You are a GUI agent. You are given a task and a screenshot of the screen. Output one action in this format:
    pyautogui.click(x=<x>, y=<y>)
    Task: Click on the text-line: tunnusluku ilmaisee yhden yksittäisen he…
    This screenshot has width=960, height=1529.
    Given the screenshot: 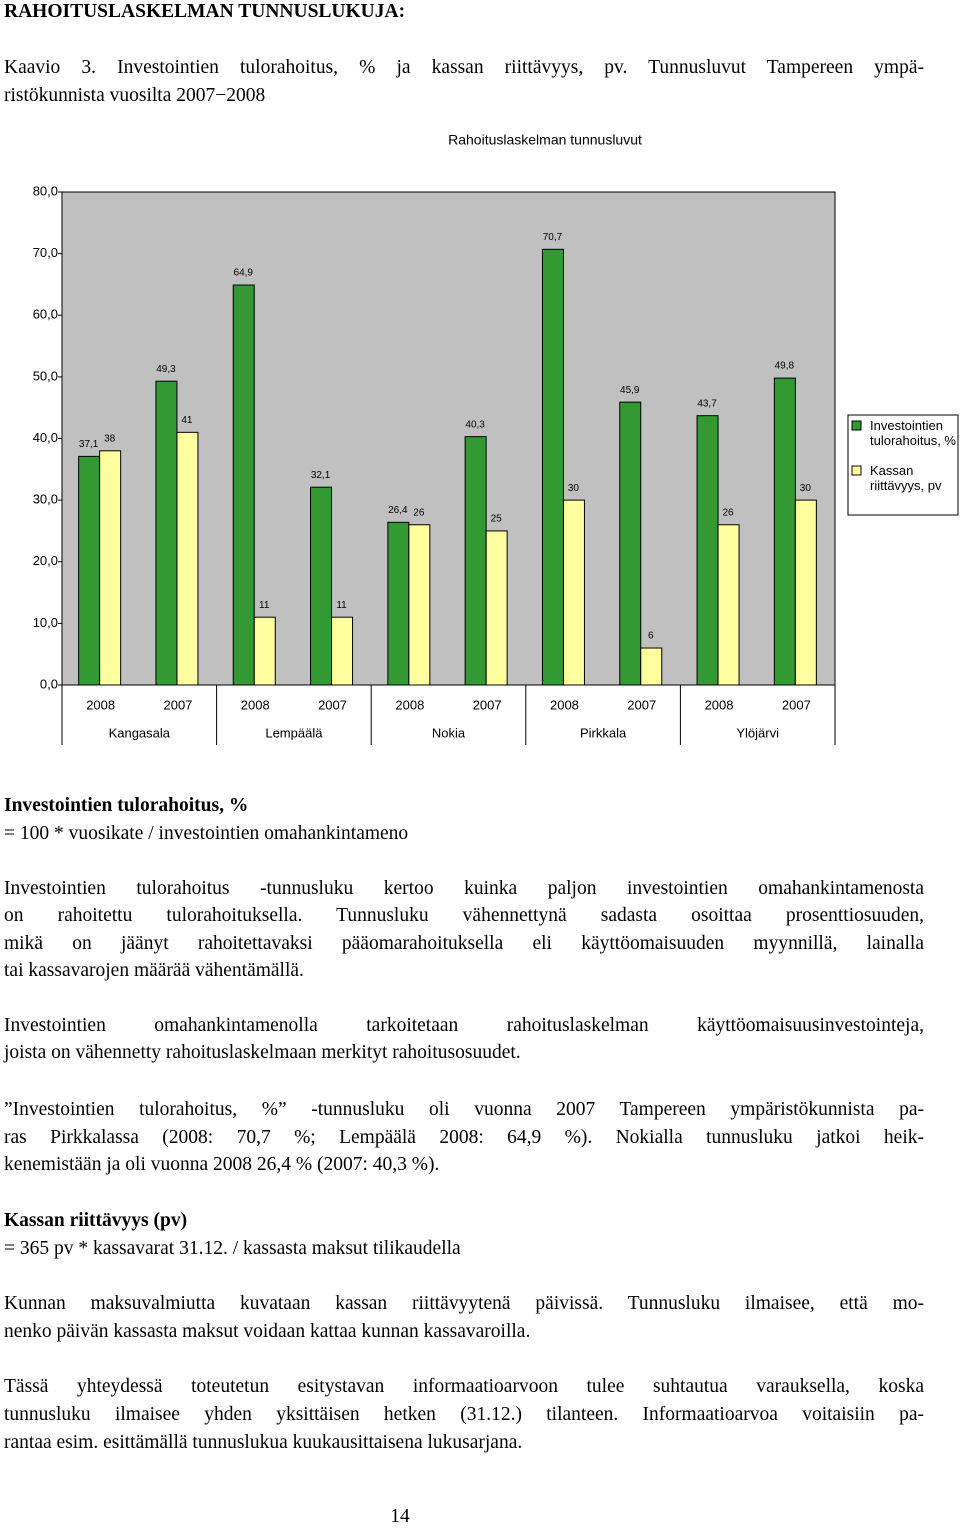 What is the action you would take?
    pyautogui.click(x=464, y=1414)
    